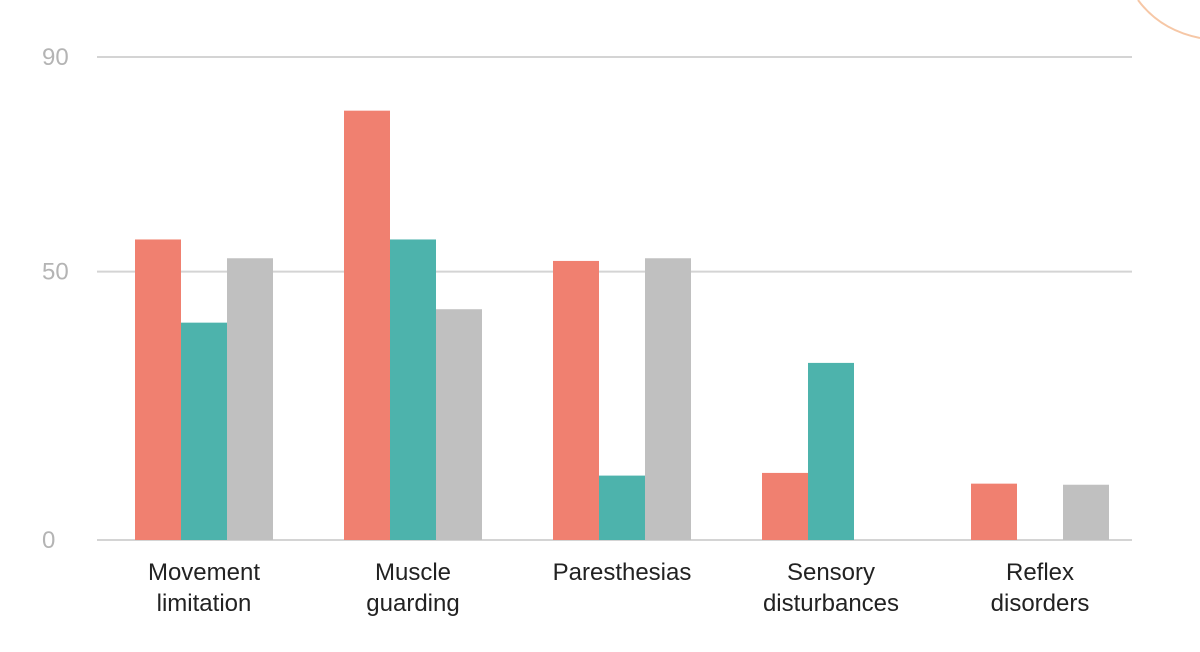 The height and width of the screenshot is (652, 1200). What do you see at coordinates (48, 540) in the screenshot?
I see `y-tick-label: 0` at bounding box center [48, 540].